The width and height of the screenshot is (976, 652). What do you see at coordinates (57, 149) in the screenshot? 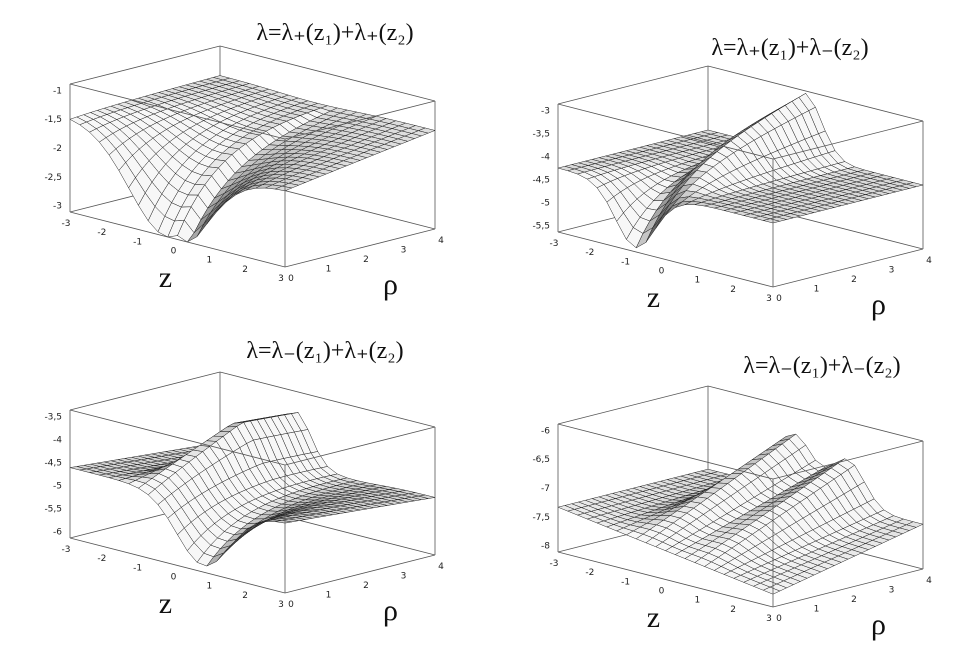
I see `vertical-tick-label: -2` at bounding box center [57, 149].